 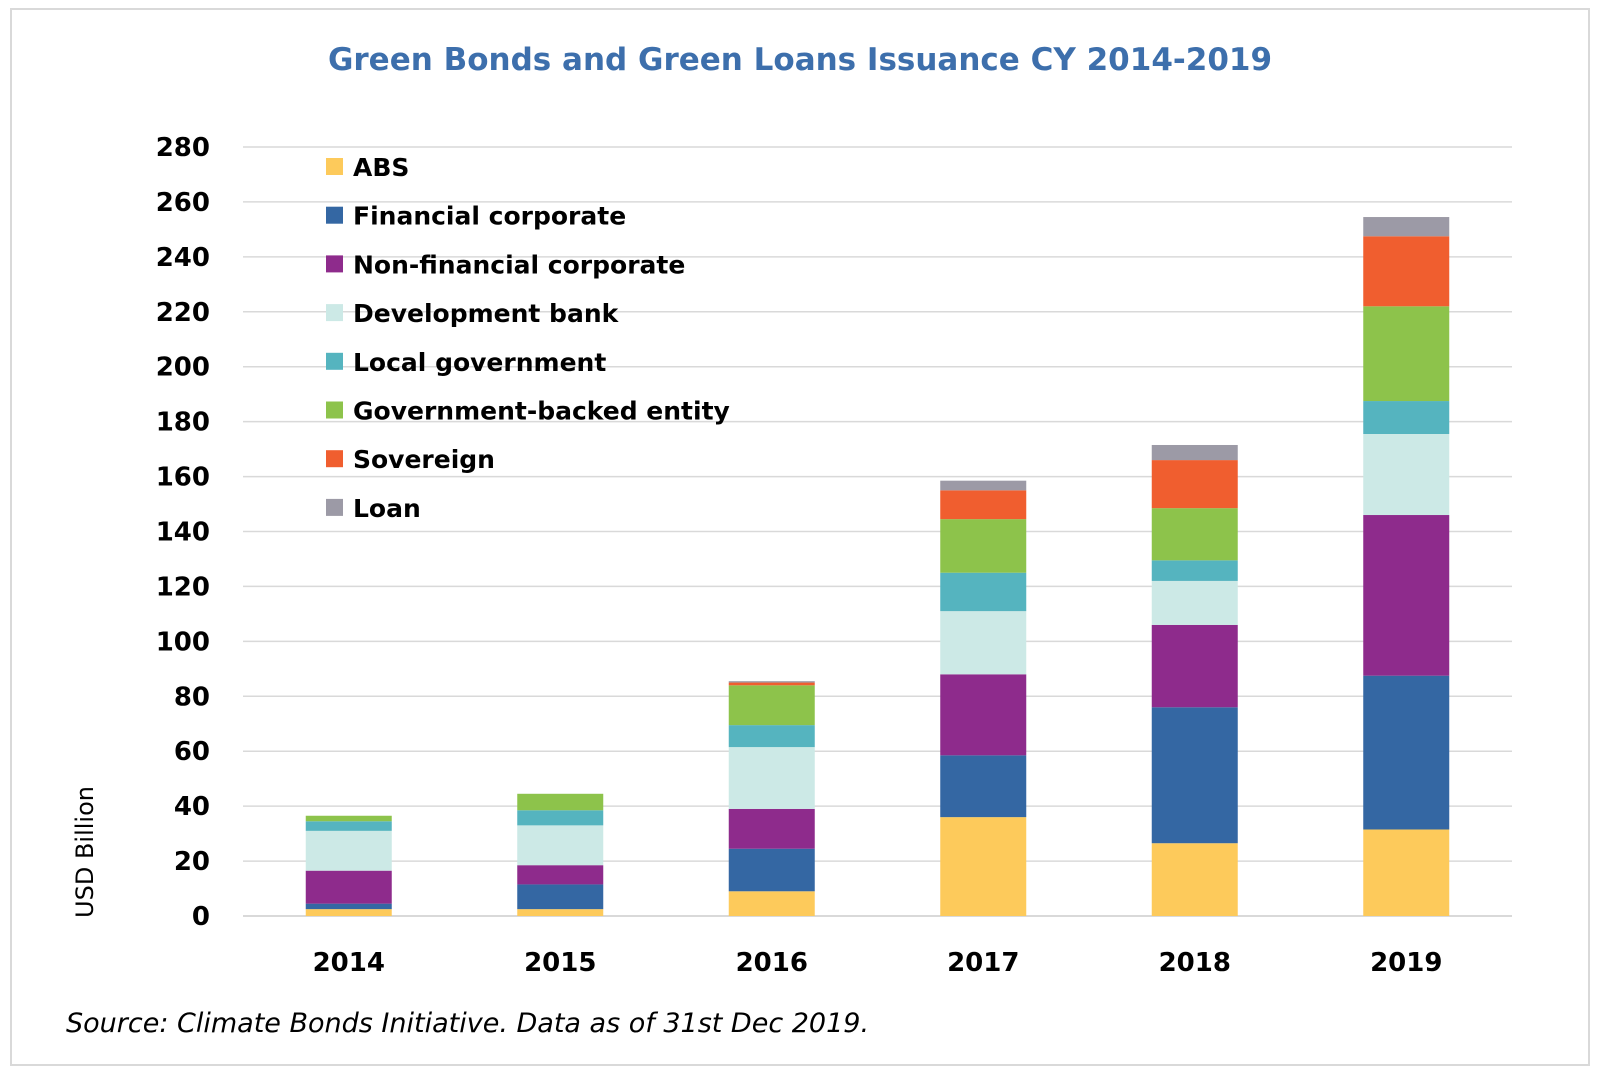 What do you see at coordinates (486, 313) in the screenshot?
I see `legend-label-development-bank: Development bank` at bounding box center [486, 313].